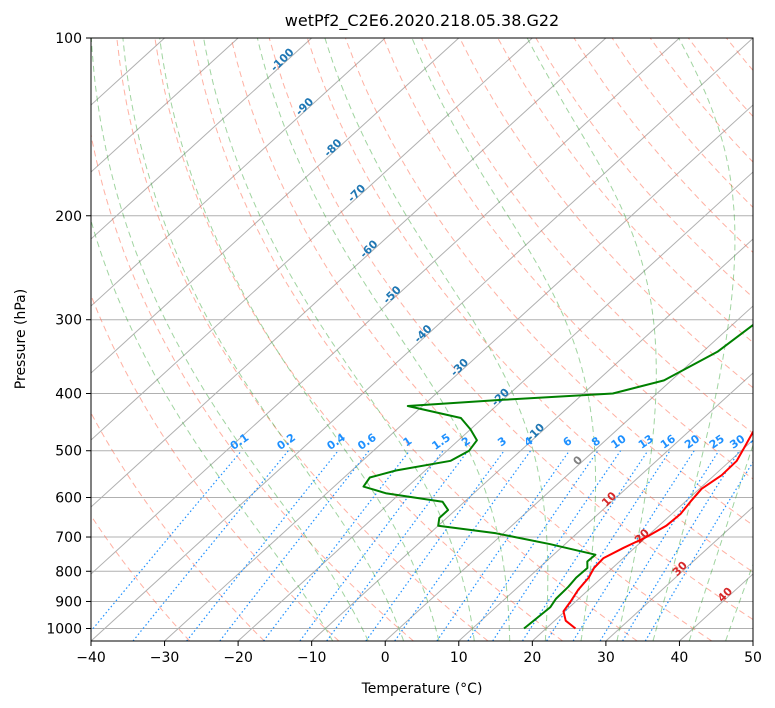 This screenshot has width=775, height=708. What do you see at coordinates (68, 498) in the screenshot?
I see `y-tick-label: 600` at bounding box center [68, 498].